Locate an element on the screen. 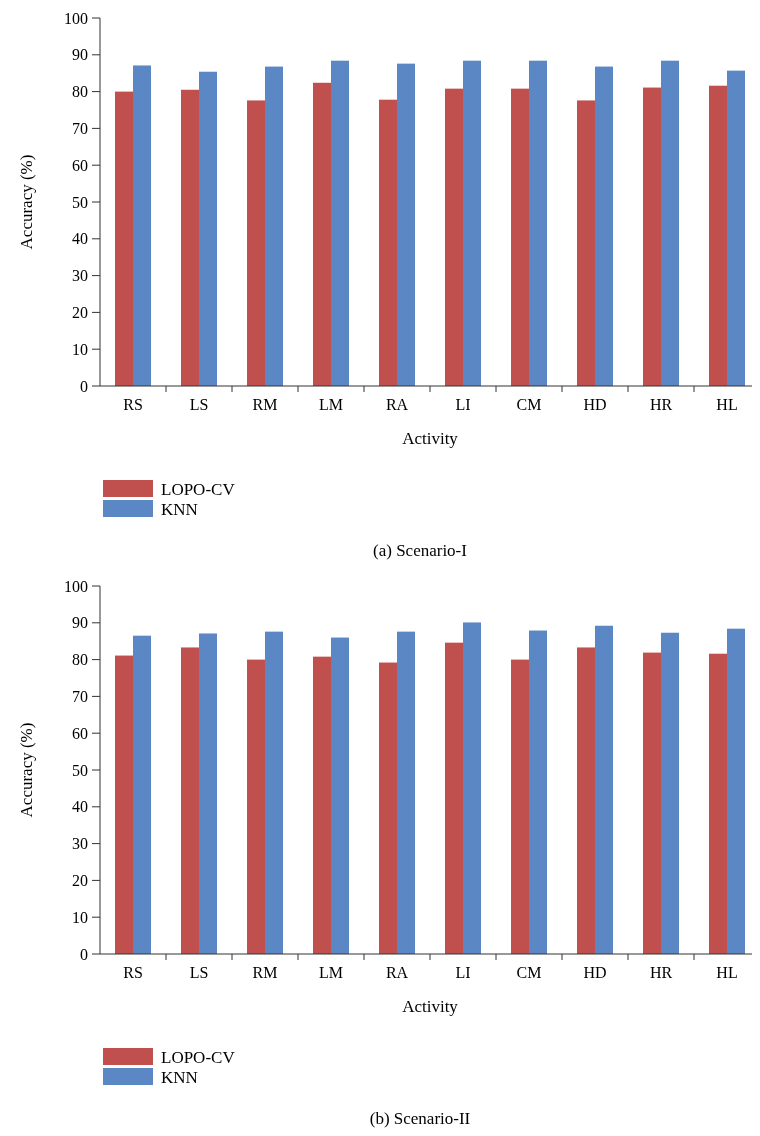  text: (b) Scenario-II is located at coordinates (420, 1118).